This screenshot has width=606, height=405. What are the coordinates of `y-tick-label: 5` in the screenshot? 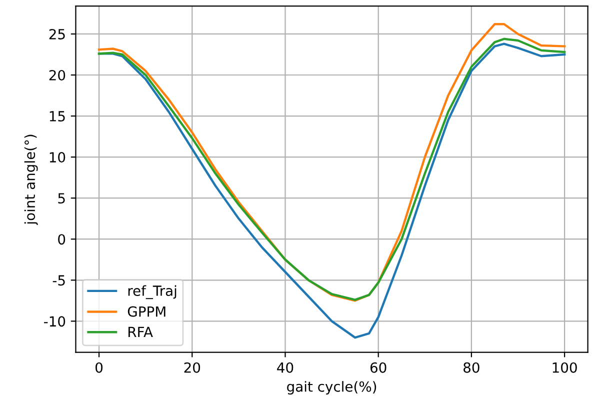 It's located at (61, 198).